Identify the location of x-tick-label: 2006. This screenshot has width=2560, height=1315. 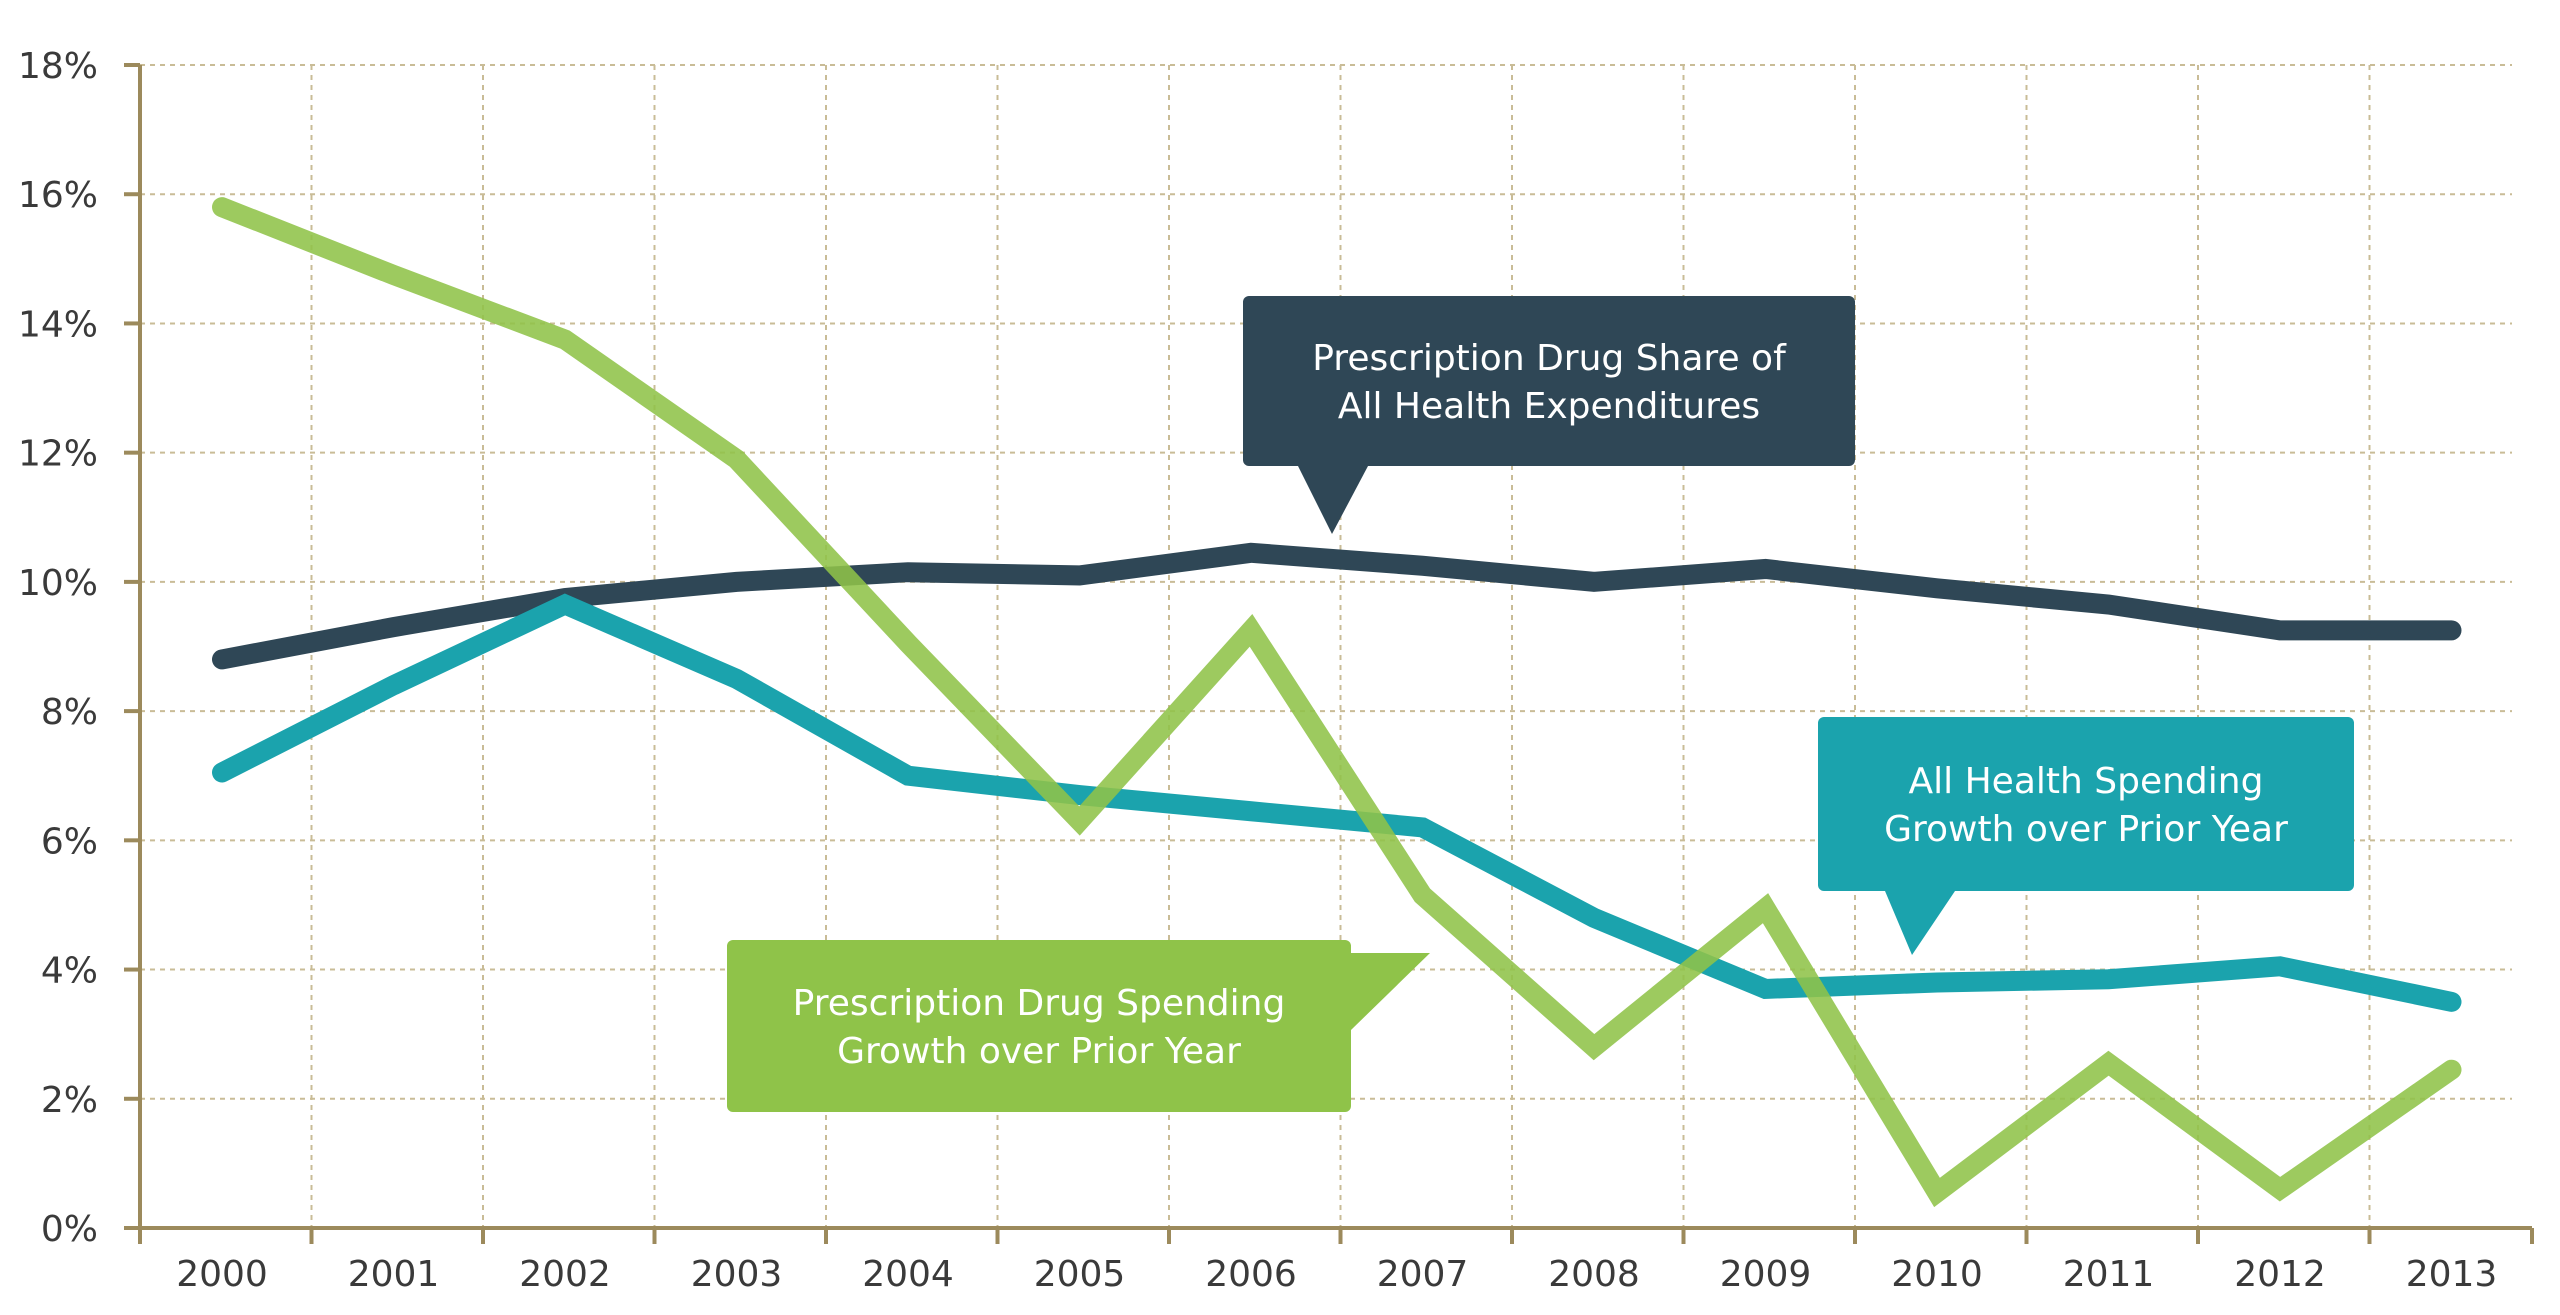
(1251, 1274).